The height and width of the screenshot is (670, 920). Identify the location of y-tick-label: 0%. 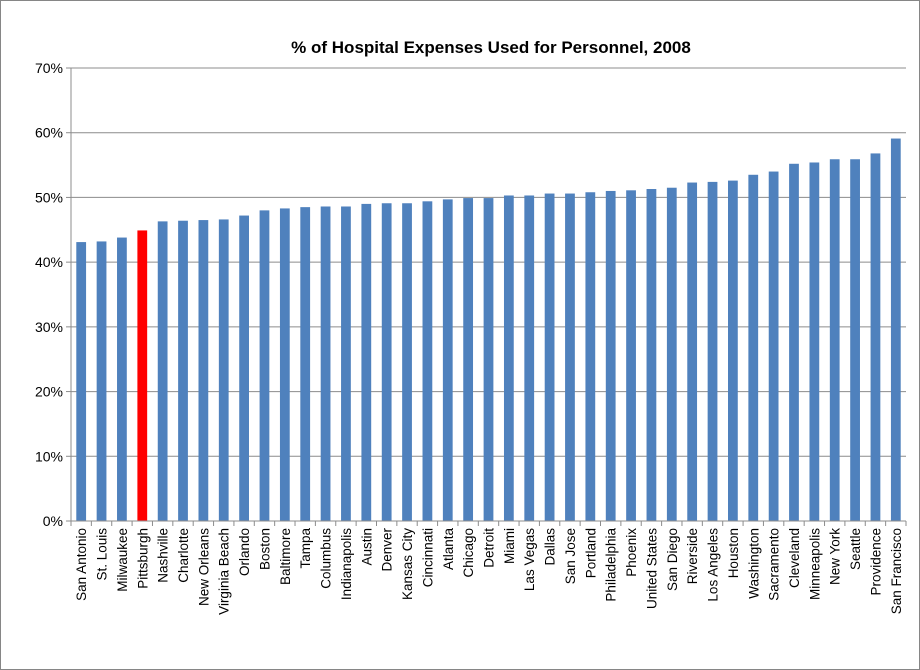
(53, 521).